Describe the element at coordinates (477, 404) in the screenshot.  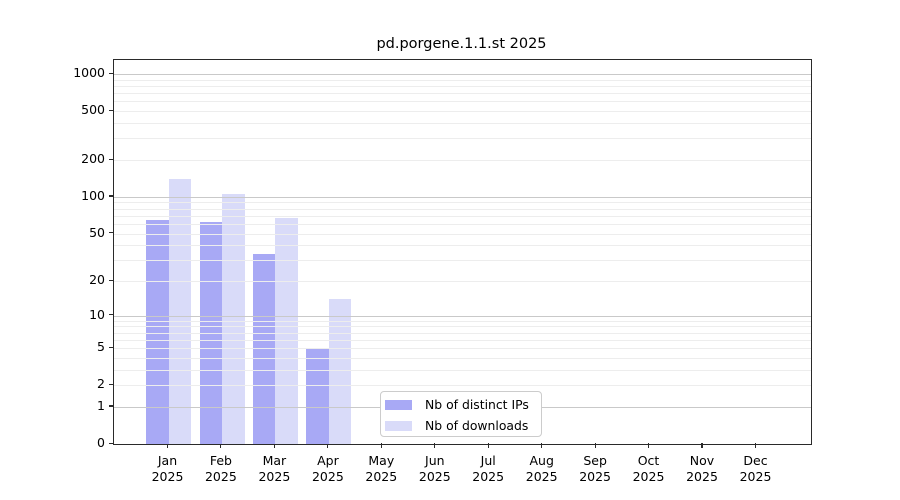
I see `legend-label-distinct-ips: Nb of distinct IPs` at that location.